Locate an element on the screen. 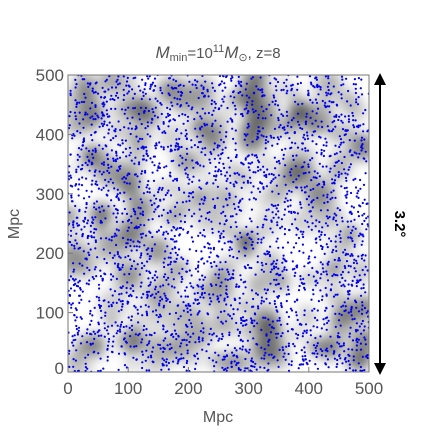 This screenshot has width=432, height=432. x-tick-label: 0 is located at coordinates (67, 388).